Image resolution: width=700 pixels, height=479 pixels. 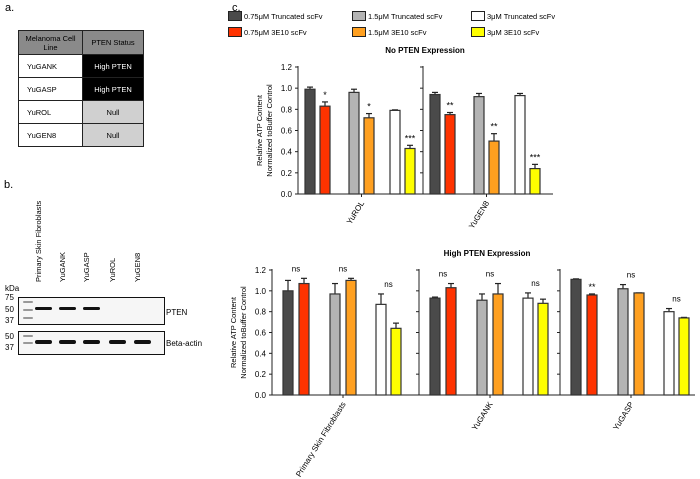 I want to click on category-label: YuROL, so click(x=356, y=212).